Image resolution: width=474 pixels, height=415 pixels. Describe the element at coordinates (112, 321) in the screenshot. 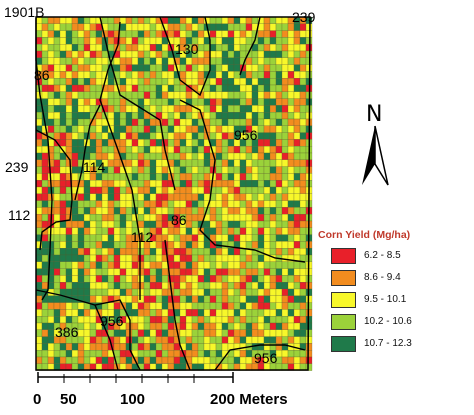

I see `field-label-956-bottom-left: 956` at that location.